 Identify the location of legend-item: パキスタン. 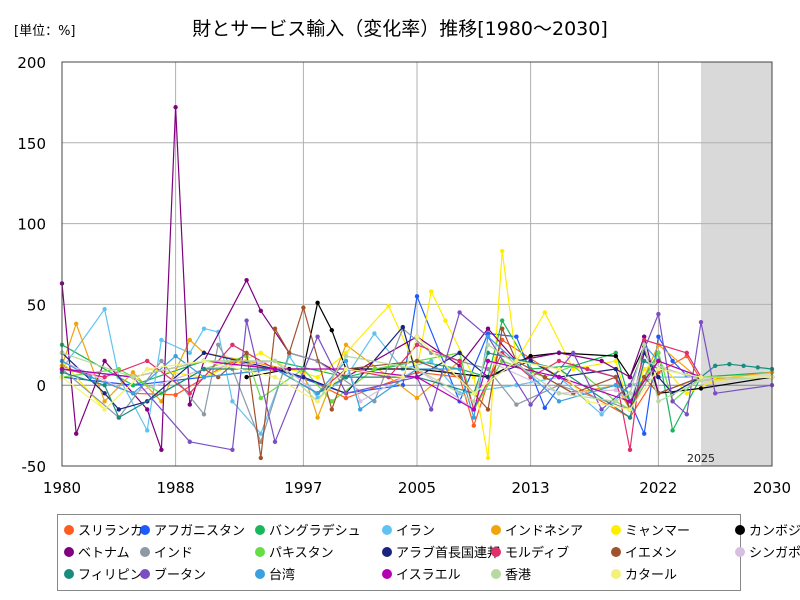
(294, 551).